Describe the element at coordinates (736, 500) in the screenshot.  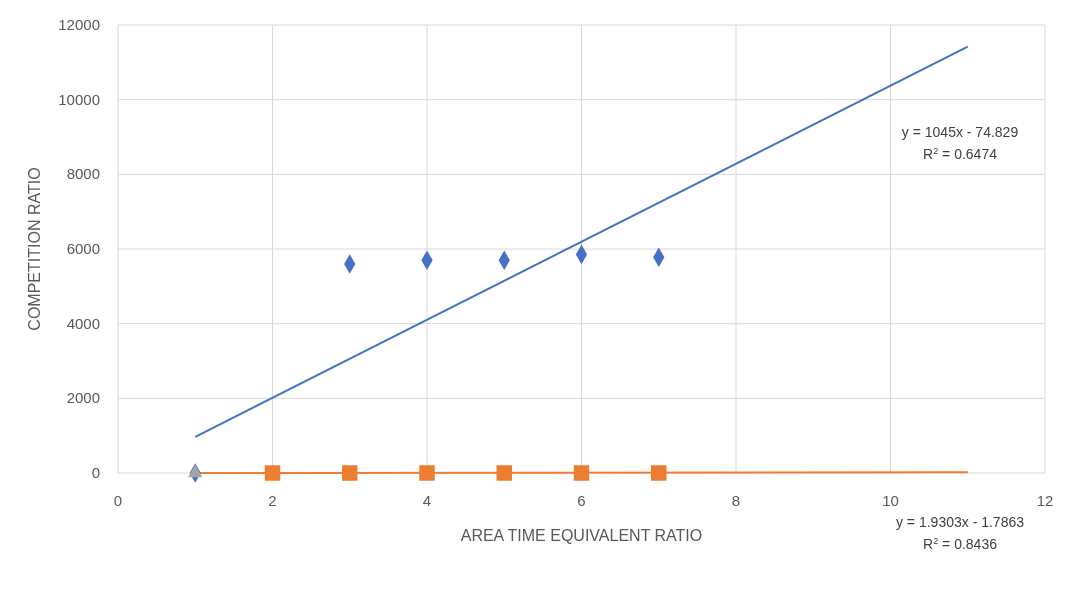
I see `x-tick-label: 8` at that location.